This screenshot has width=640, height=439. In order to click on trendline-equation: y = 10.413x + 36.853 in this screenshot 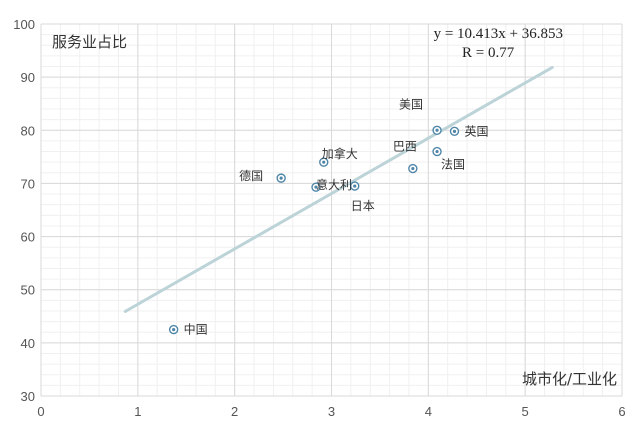, I will do `click(498, 34)`.